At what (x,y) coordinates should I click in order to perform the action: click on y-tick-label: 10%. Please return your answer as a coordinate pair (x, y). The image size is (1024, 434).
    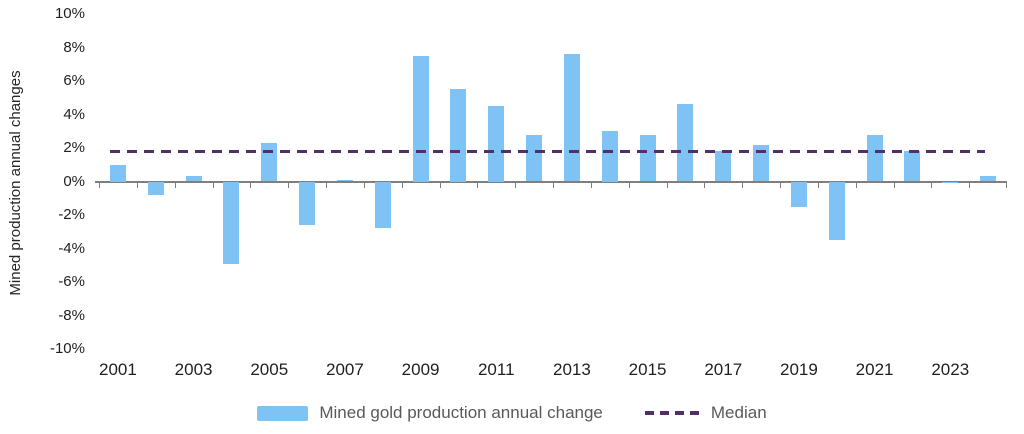
    Looking at the image, I should click on (69, 13).